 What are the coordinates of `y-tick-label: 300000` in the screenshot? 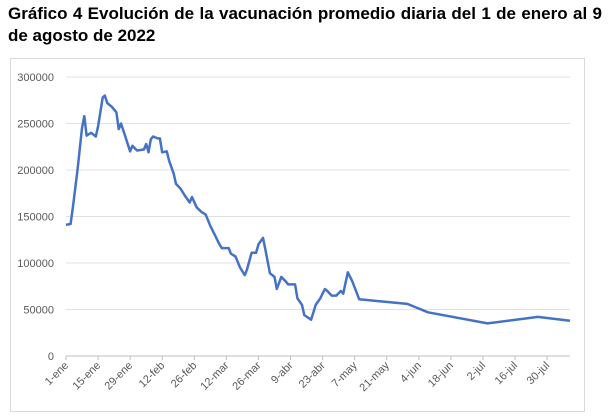 It's located at (35, 78).